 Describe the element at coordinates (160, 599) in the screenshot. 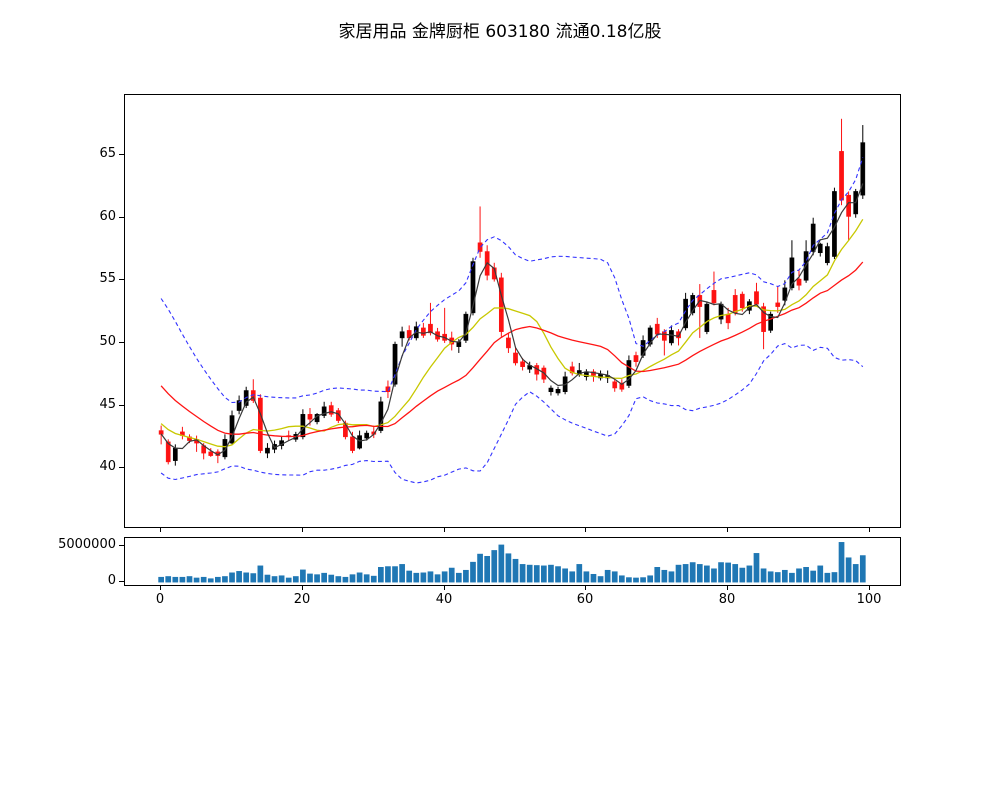

I see `x-tick-label: 0` at that location.